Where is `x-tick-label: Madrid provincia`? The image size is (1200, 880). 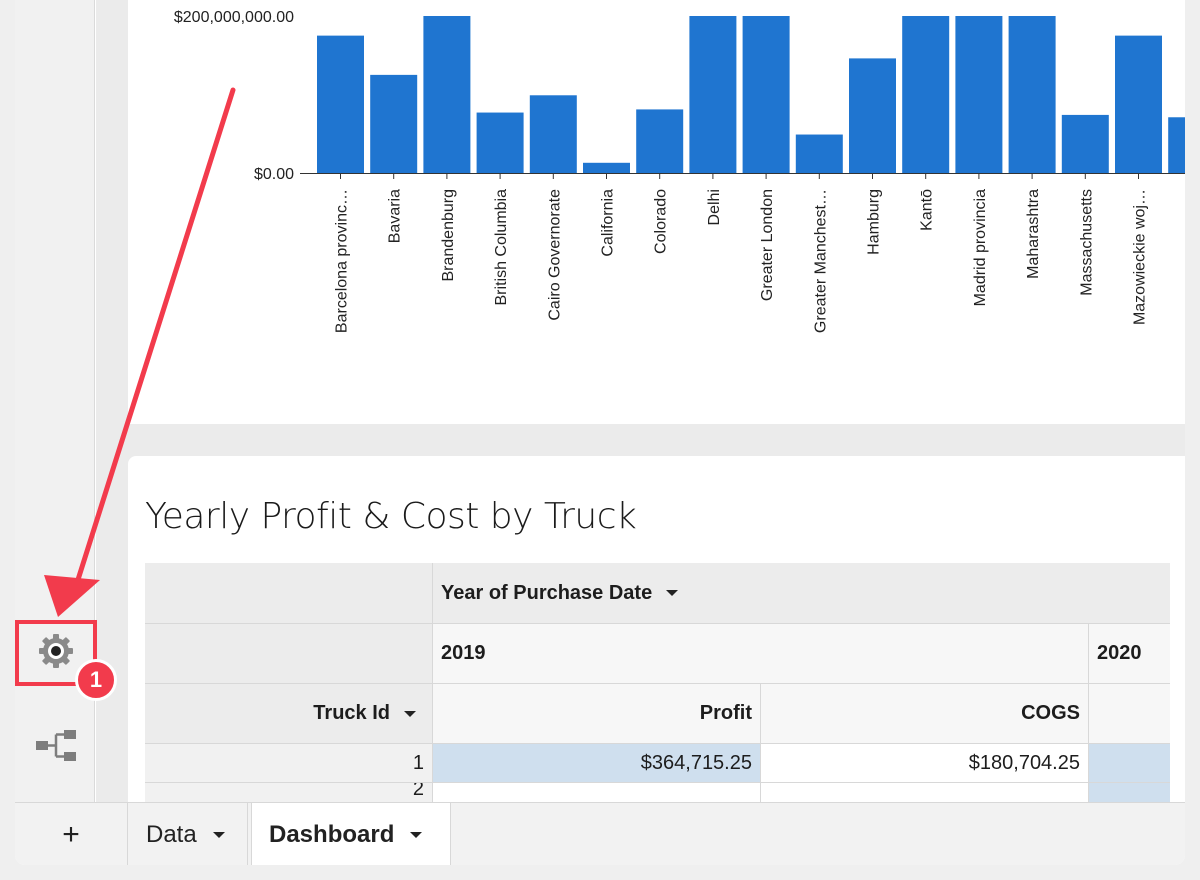
x-tick-label: Madrid provincia is located at coordinates (980, 247).